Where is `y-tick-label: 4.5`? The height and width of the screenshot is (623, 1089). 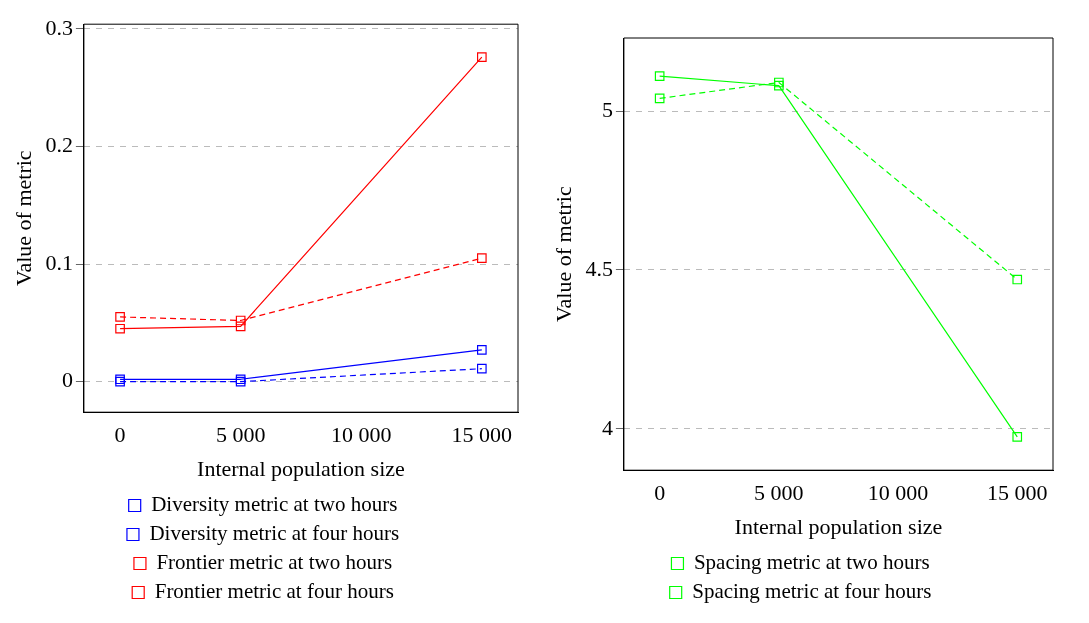 y-tick-label: 4.5 is located at coordinates (599, 268).